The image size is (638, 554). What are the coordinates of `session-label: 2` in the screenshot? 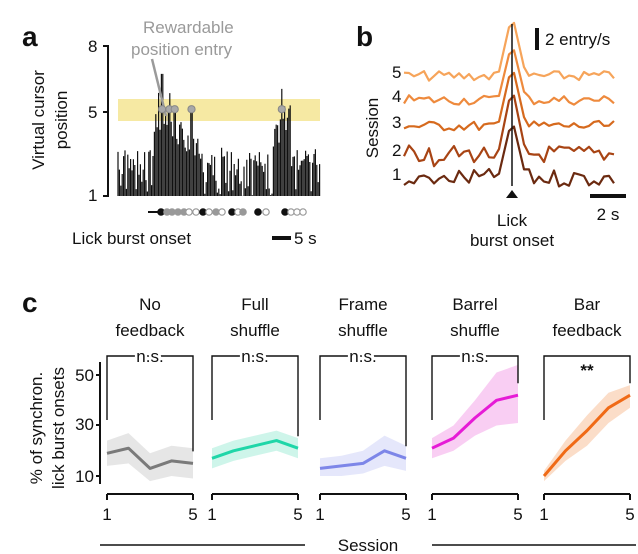 It's located at (396, 150).